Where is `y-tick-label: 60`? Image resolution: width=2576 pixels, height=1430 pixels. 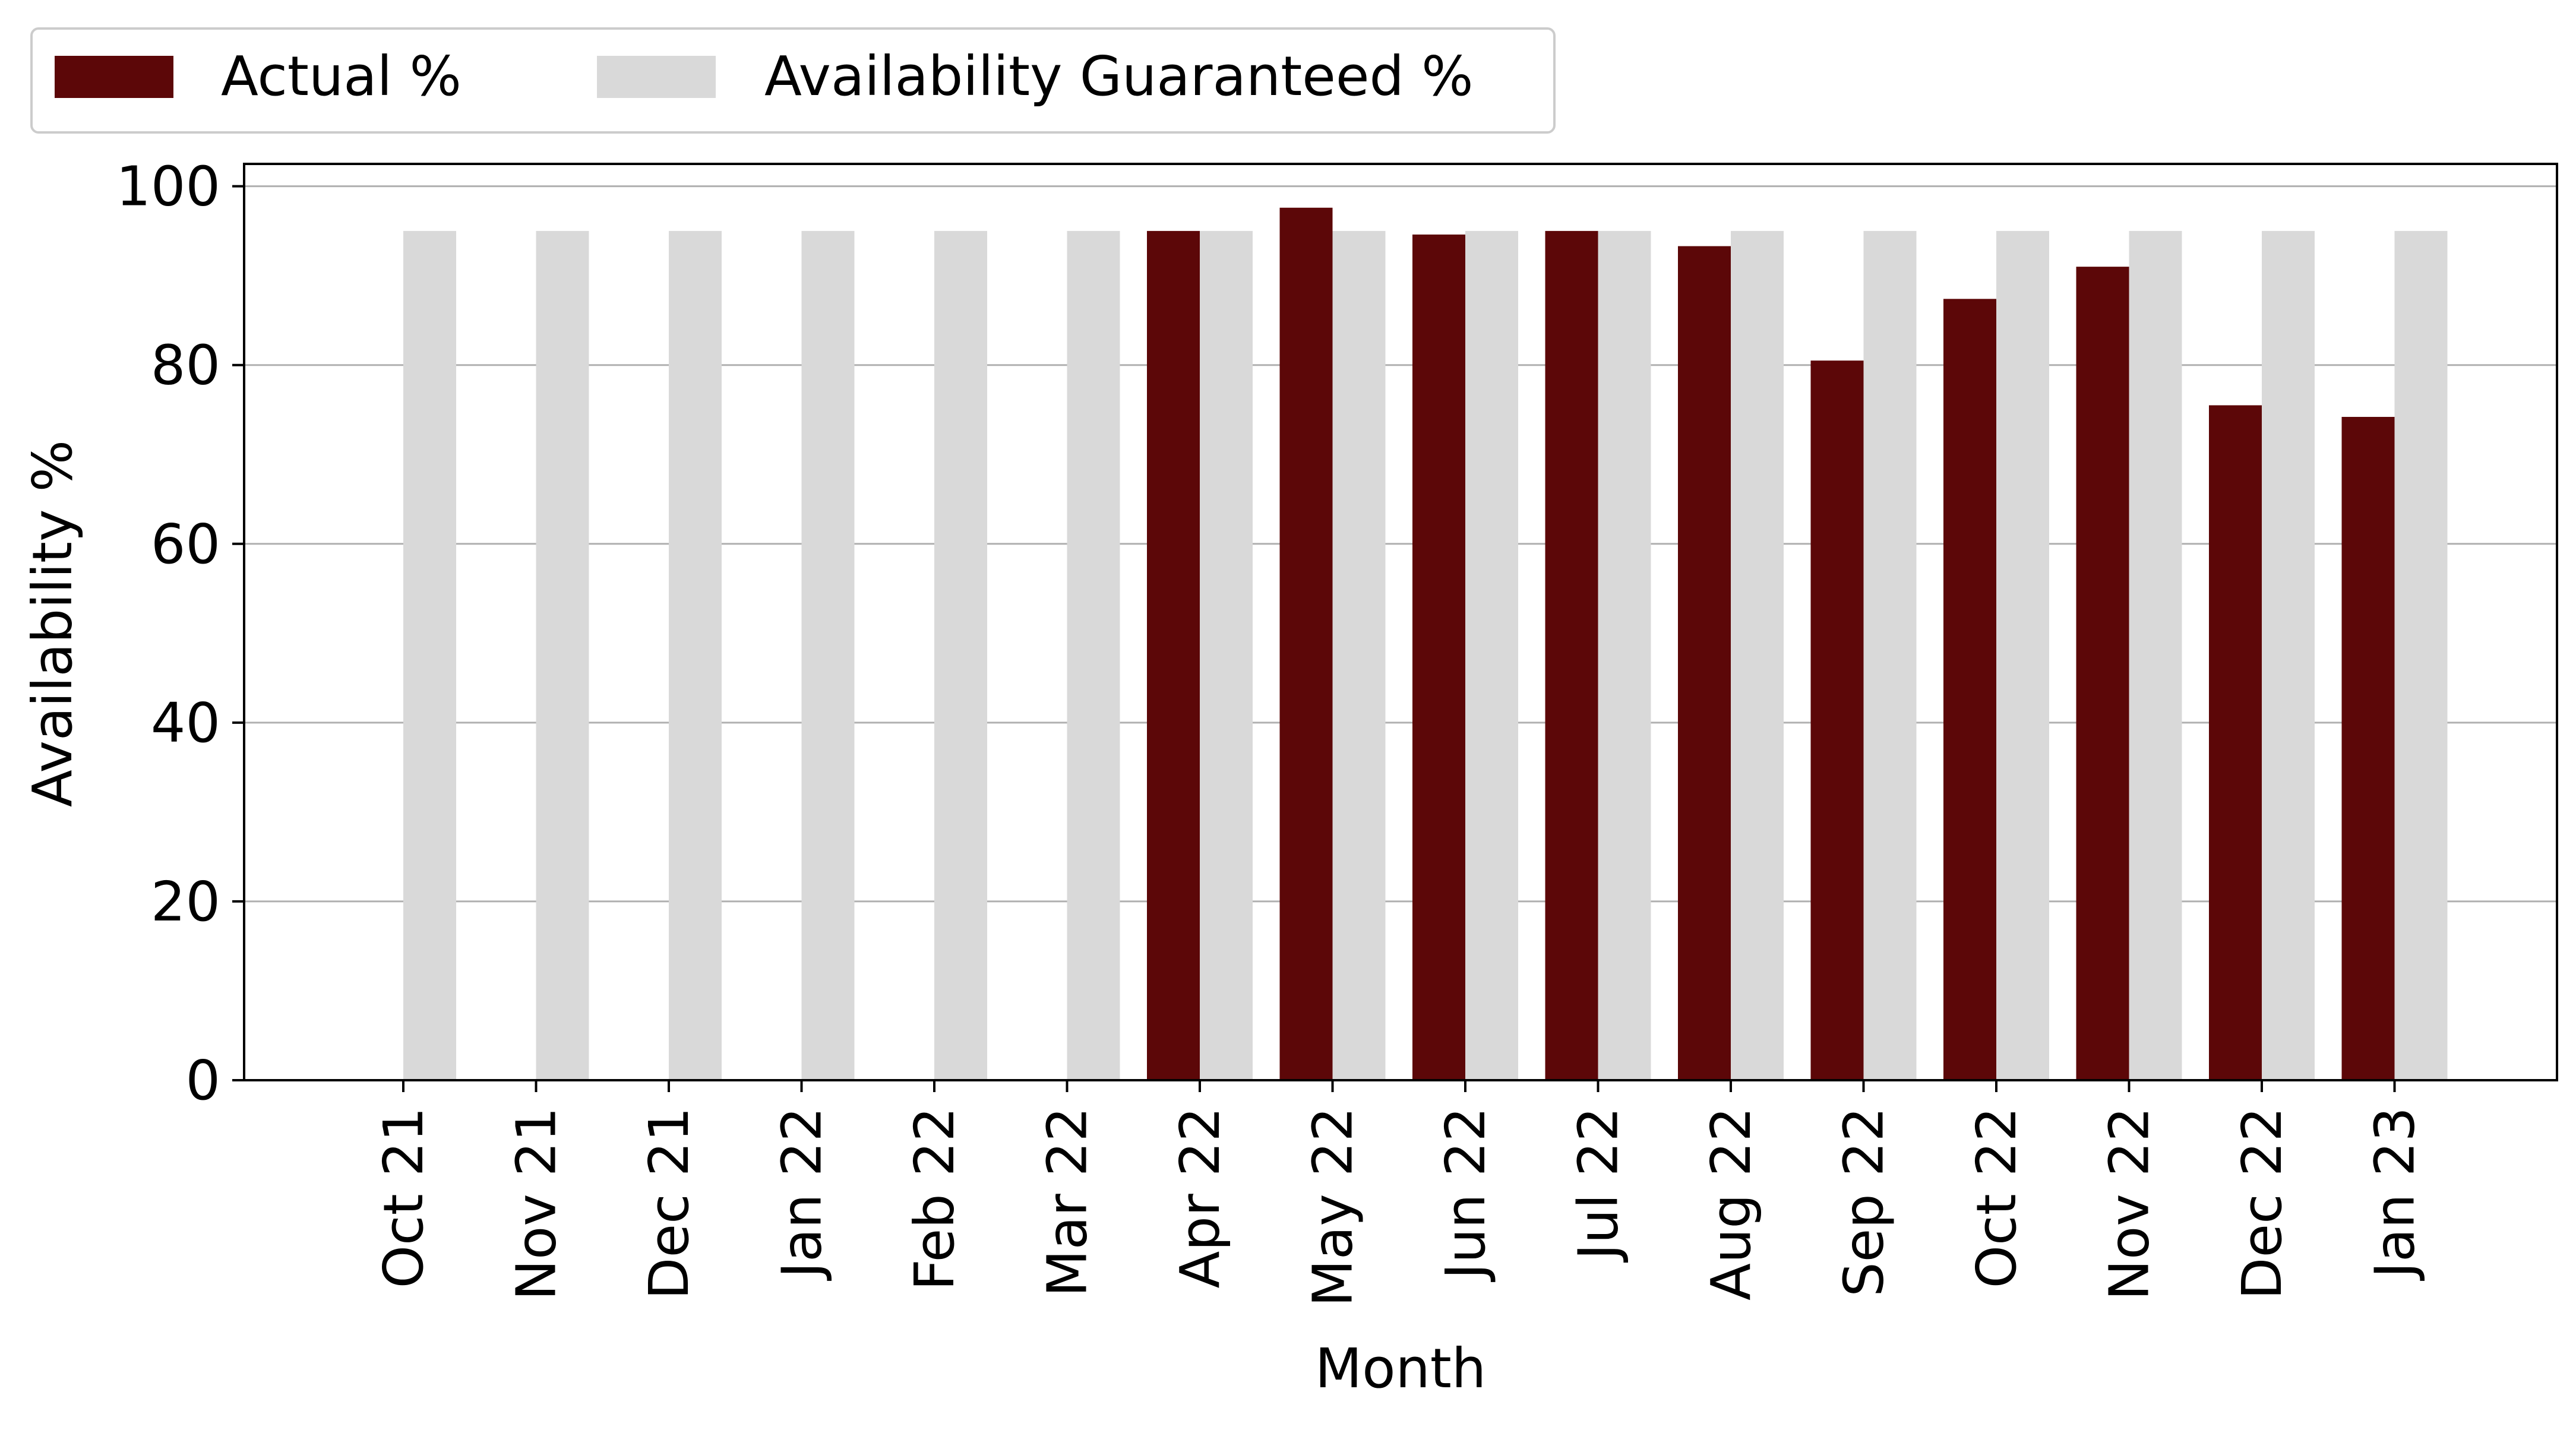 y-tick-label: 60 is located at coordinates (185, 544).